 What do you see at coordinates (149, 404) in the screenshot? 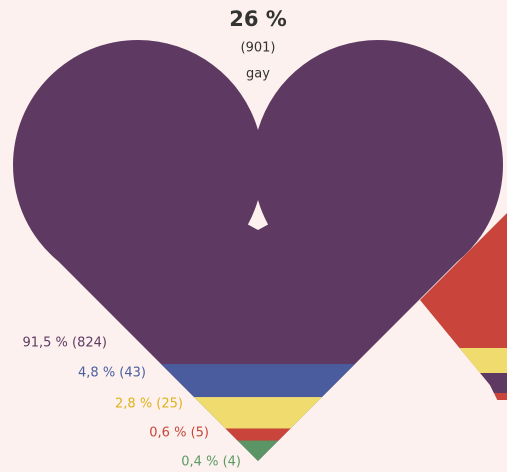
I see `segment-label: 2,8 % (25)` at bounding box center [149, 404].